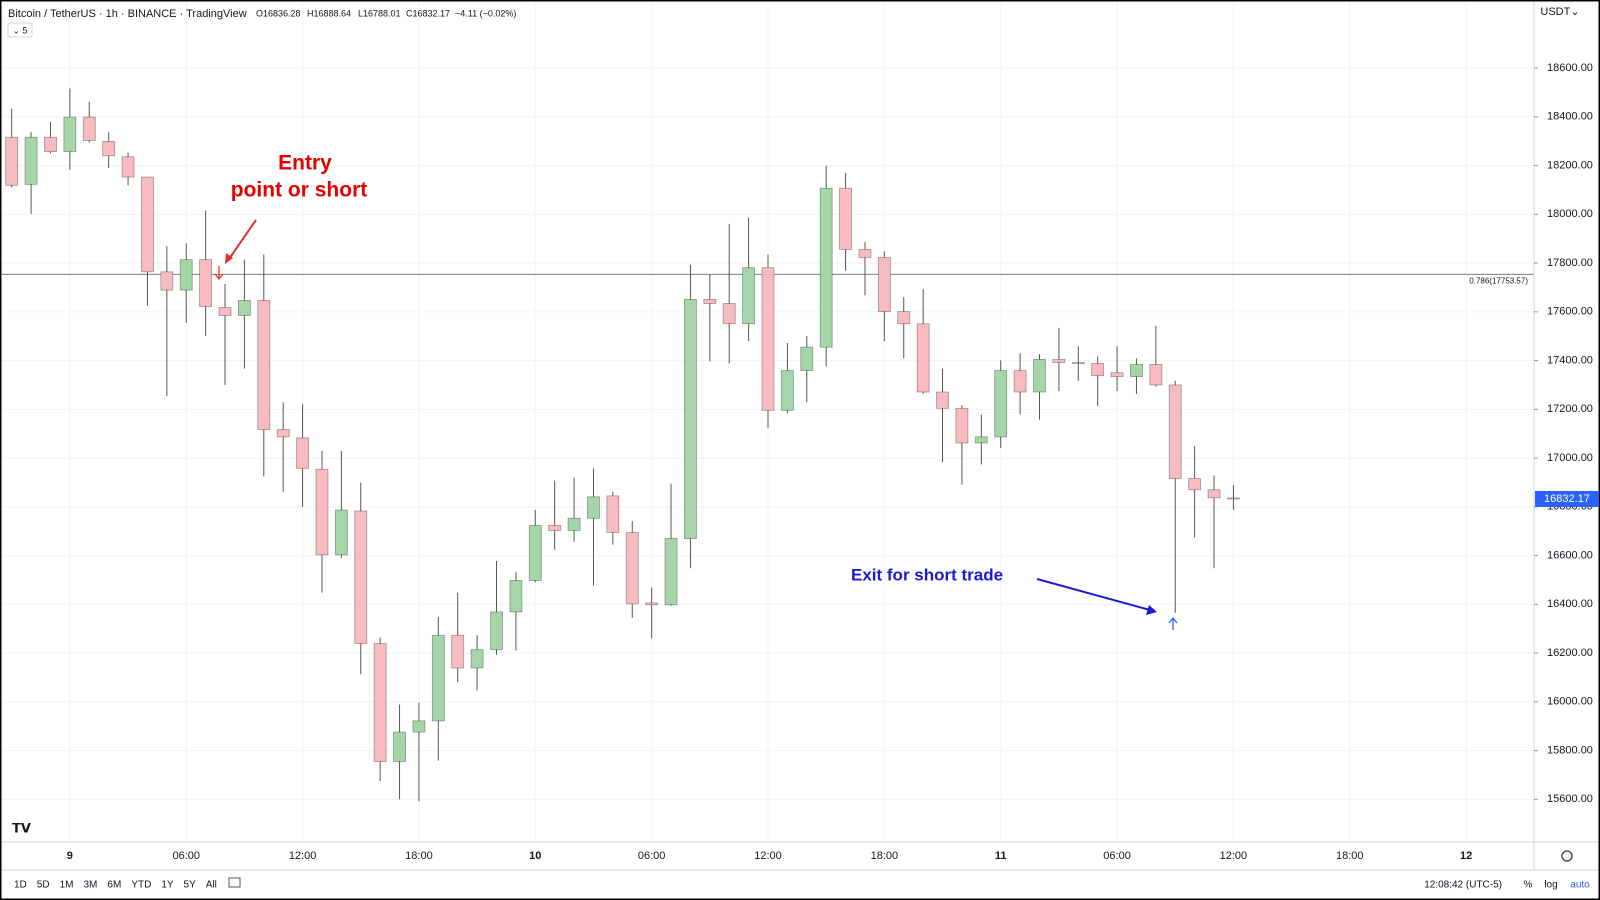  Describe the element at coordinates (379, 13) in the screenshot. I see `ohlc-low: L16788.01` at that location.